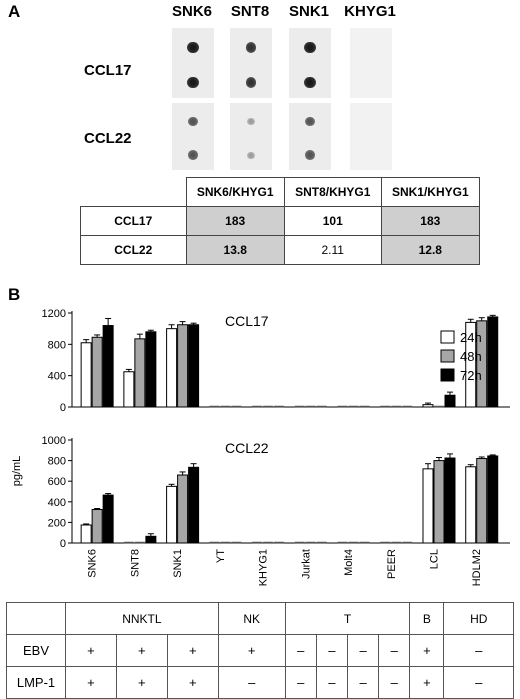  I want to click on ratio-cell: 12.8, so click(430, 250).